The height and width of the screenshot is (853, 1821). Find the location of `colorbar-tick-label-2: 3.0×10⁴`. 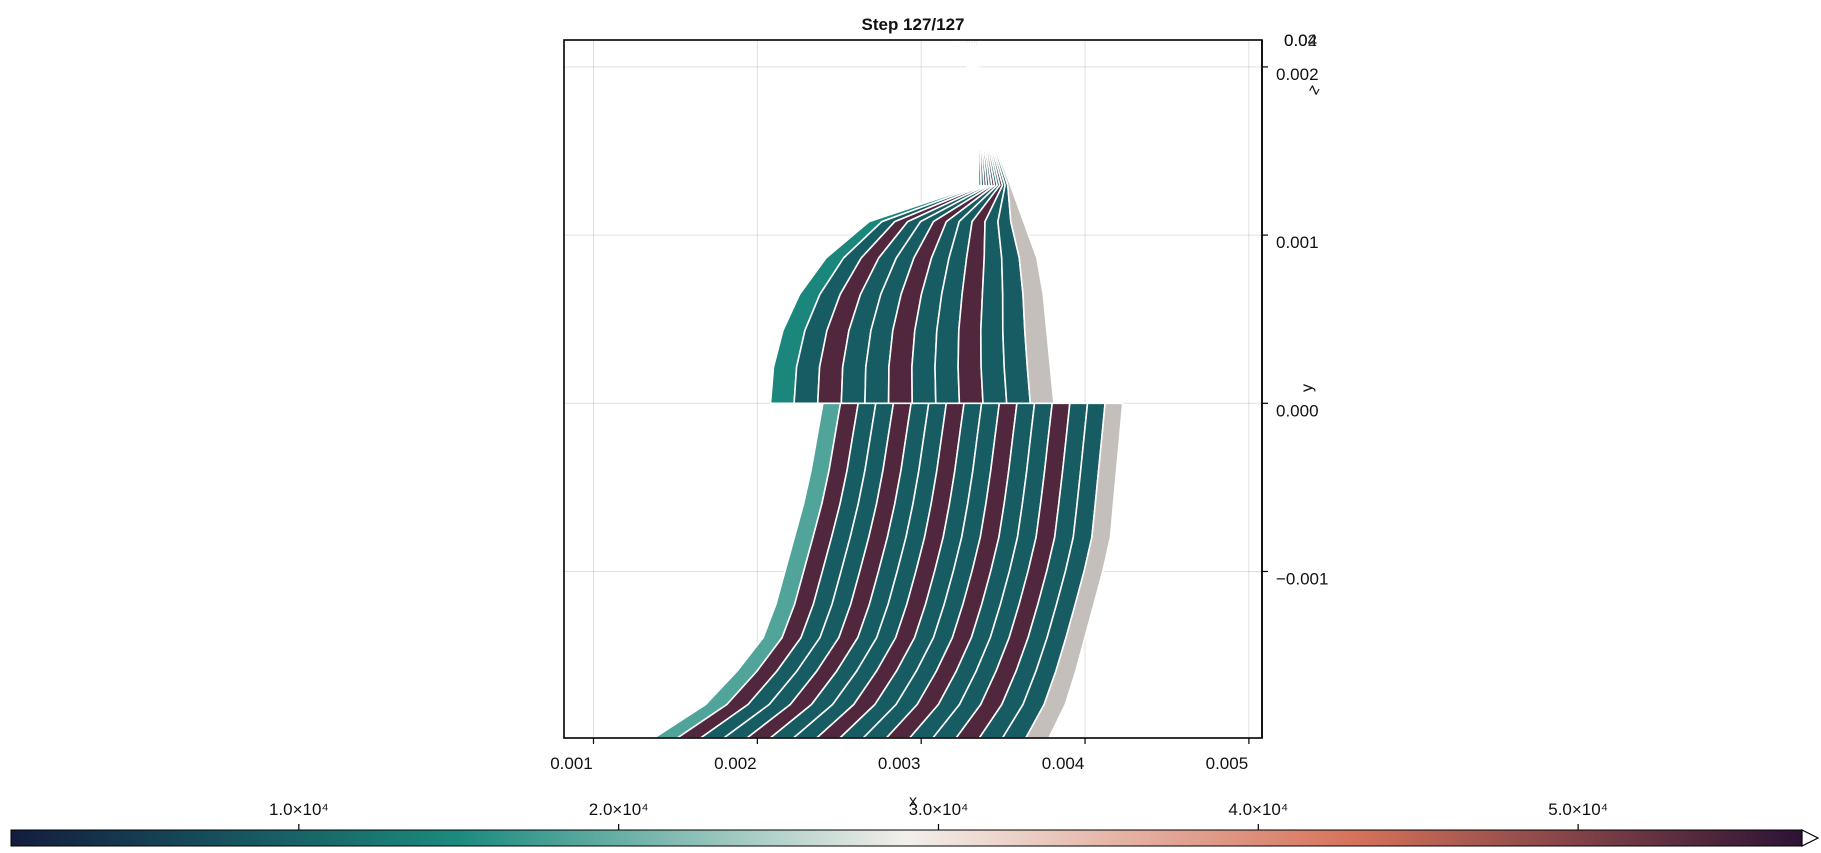

colorbar-tick-label-2: 3.0×10⁴ is located at coordinates (939, 809).